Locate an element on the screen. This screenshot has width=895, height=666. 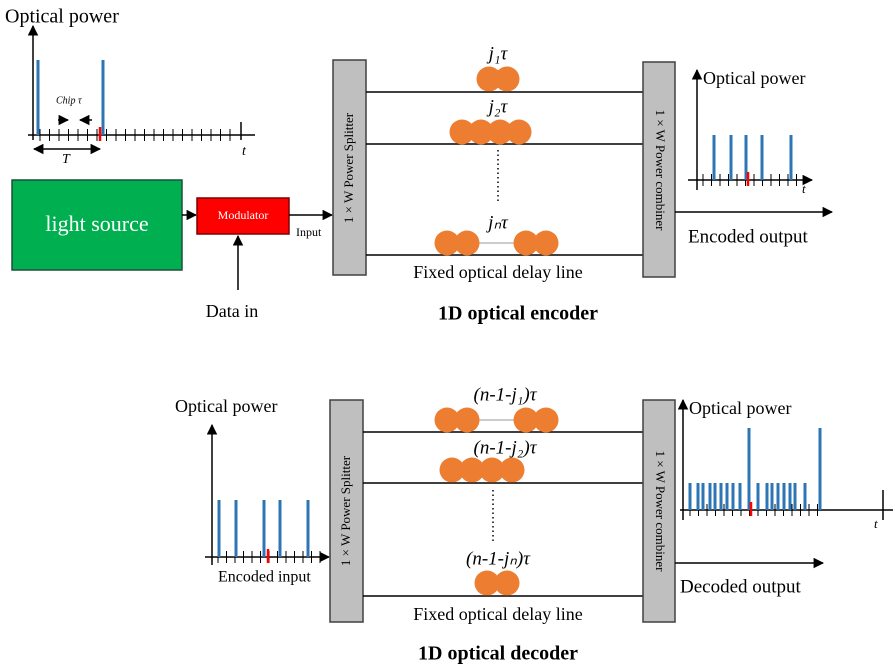
input-label: Input is located at coordinates (309, 232).